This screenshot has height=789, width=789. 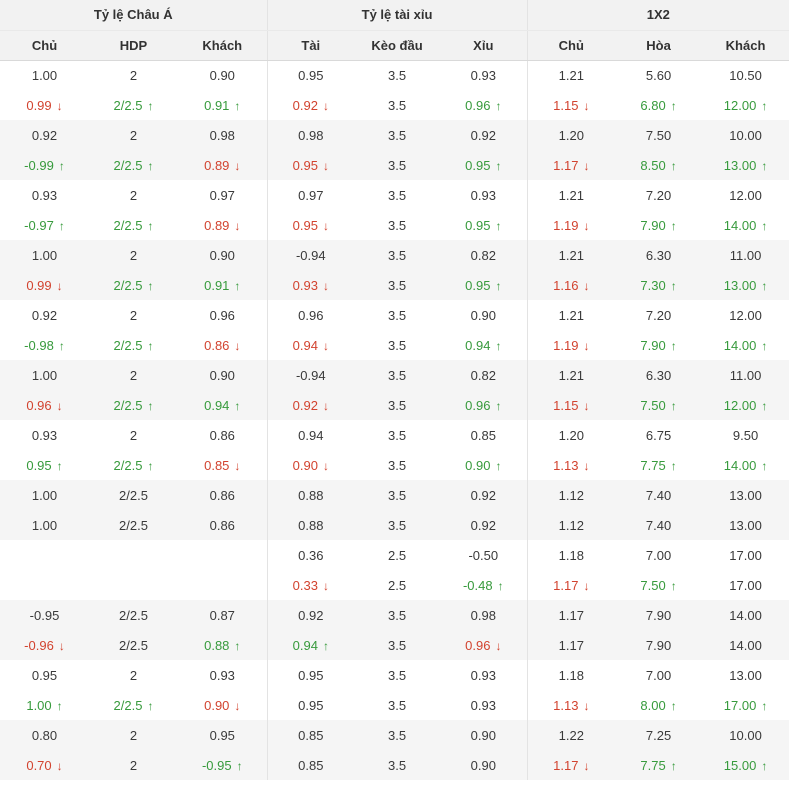 What do you see at coordinates (44, 675) in the screenshot?
I see `odds-cell: 0.95` at bounding box center [44, 675].